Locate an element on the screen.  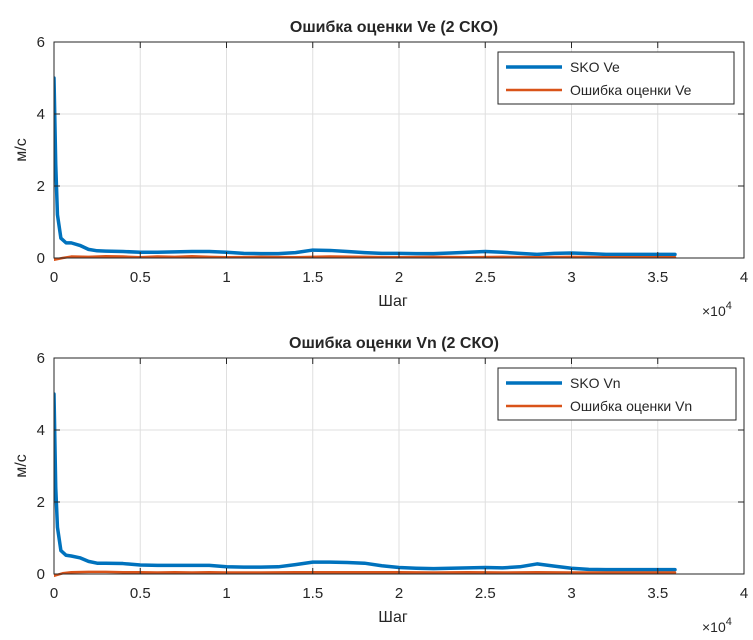
legend-entry-label: Ошибка оценки Ve is located at coordinates (631, 90).